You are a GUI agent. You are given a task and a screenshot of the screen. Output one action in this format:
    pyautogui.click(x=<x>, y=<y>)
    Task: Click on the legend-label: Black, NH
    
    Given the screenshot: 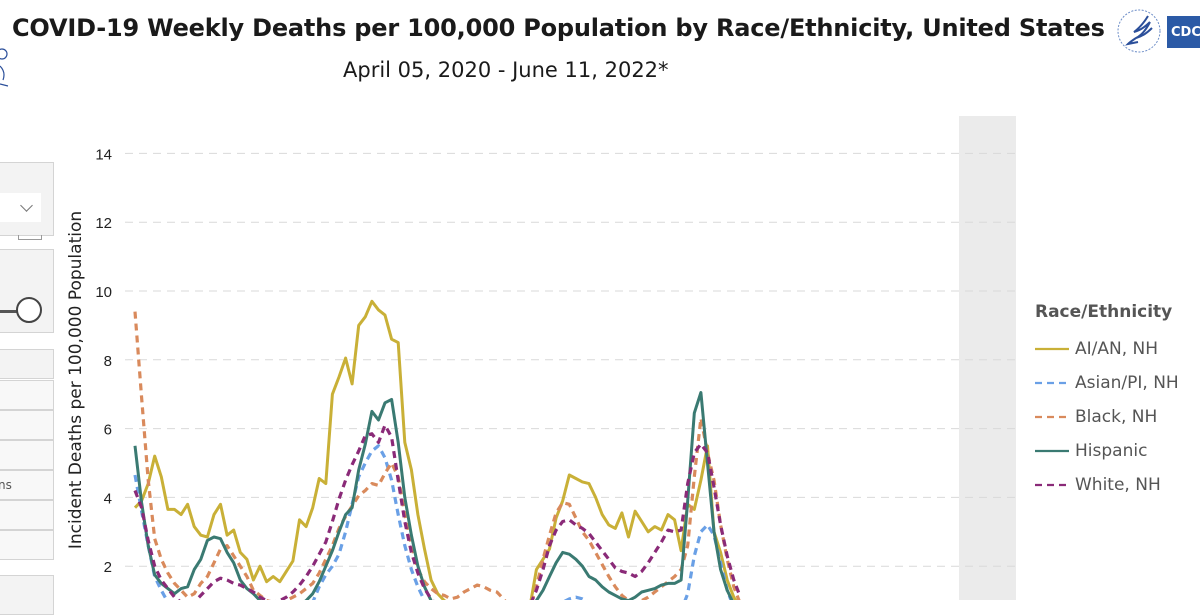 What is the action you would take?
    pyautogui.click(x=1116, y=417)
    